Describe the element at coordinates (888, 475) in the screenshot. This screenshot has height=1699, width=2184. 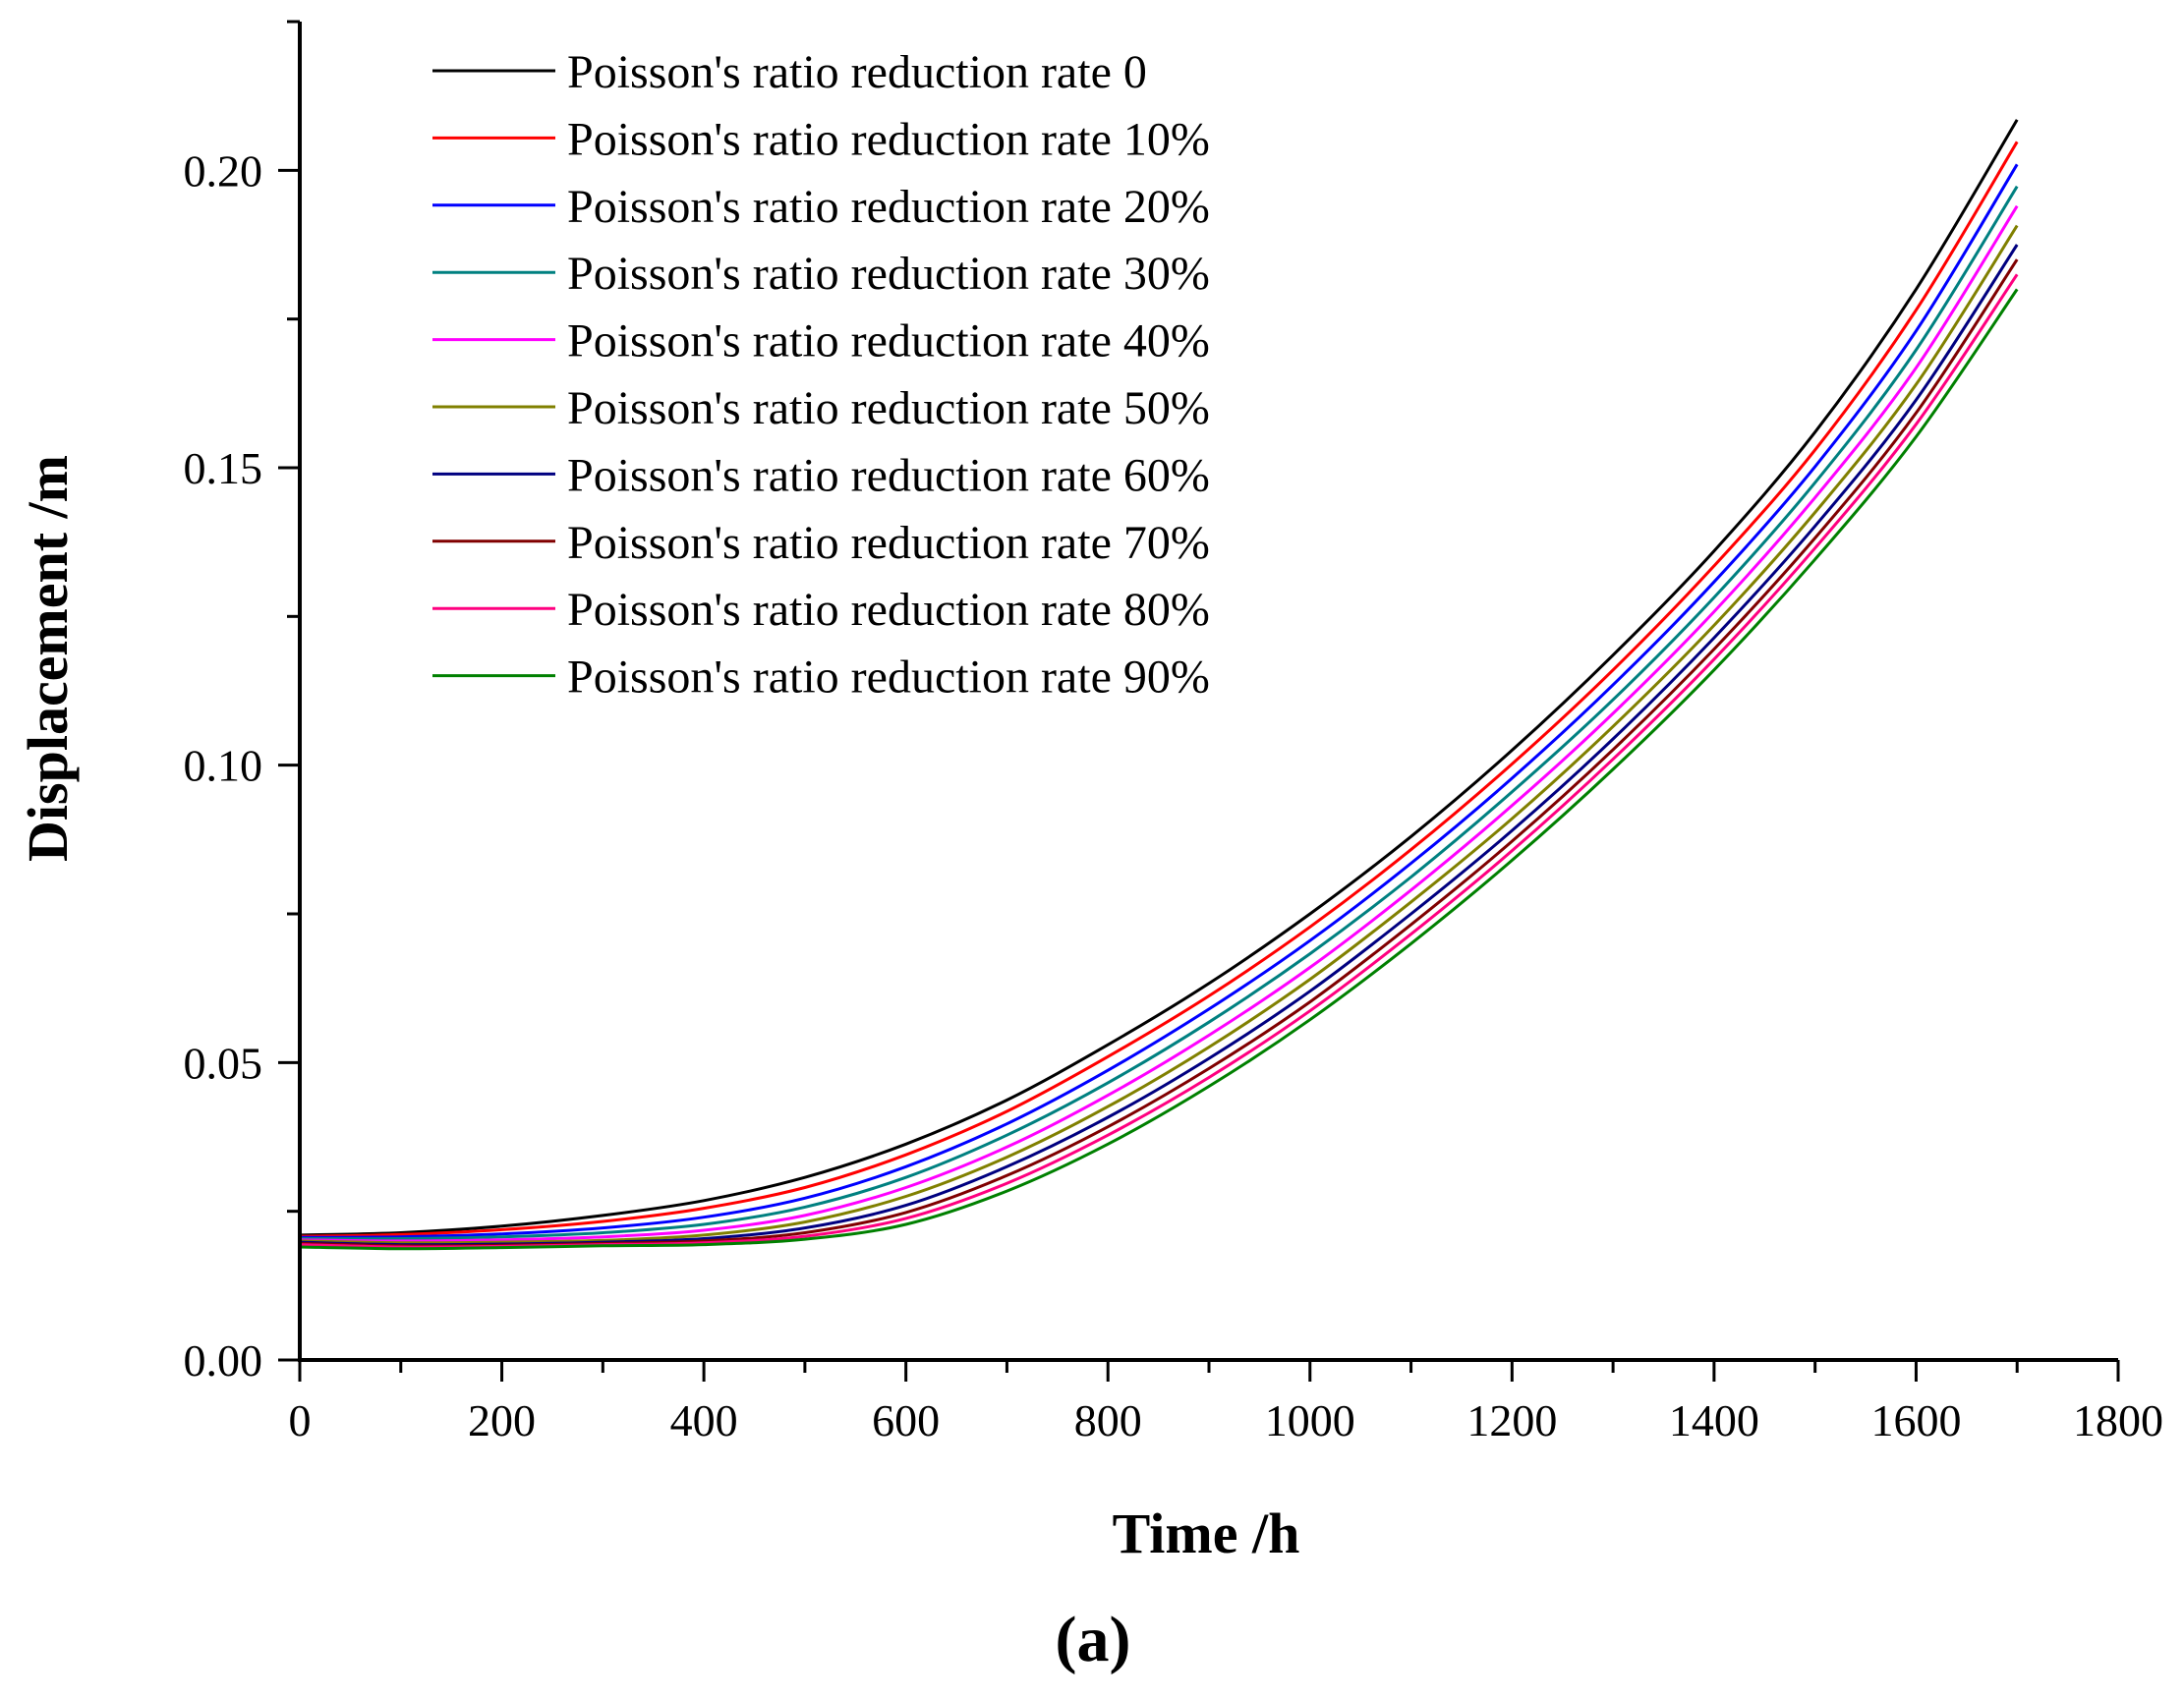
I see `legend-label-6: Poisson's ratio reduction rate 60%` at that location.